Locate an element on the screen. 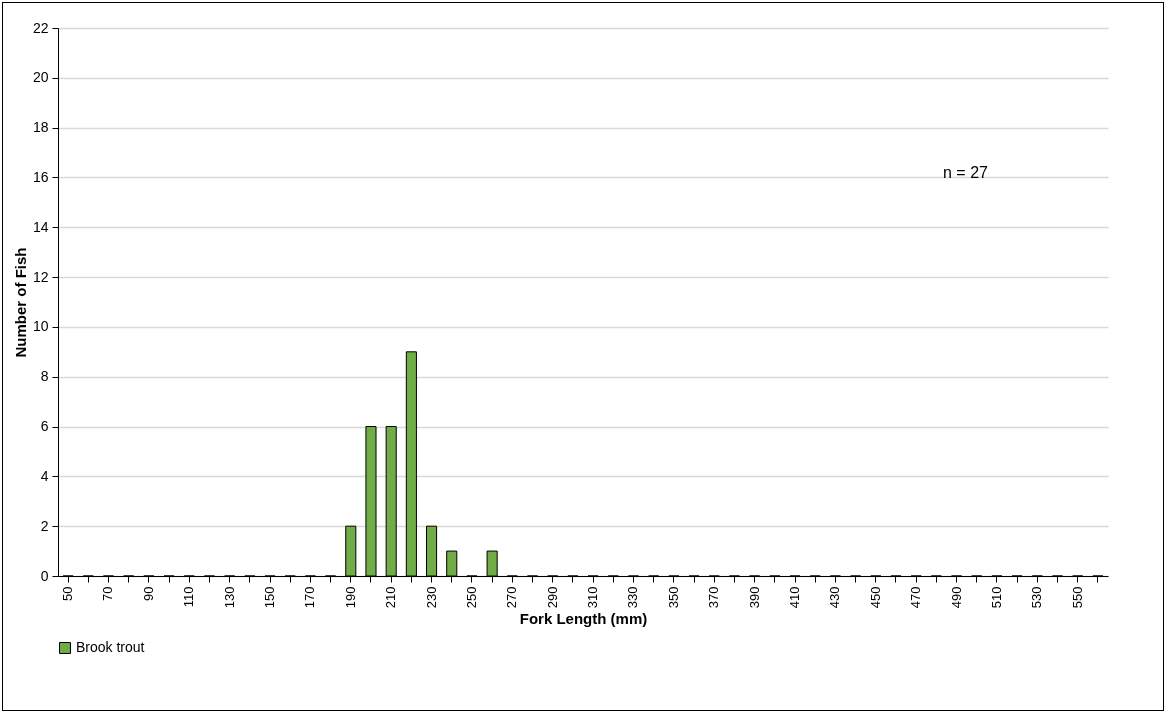 This screenshot has height=715, width=1168. x-tick-label: 450 is located at coordinates (875, 597).